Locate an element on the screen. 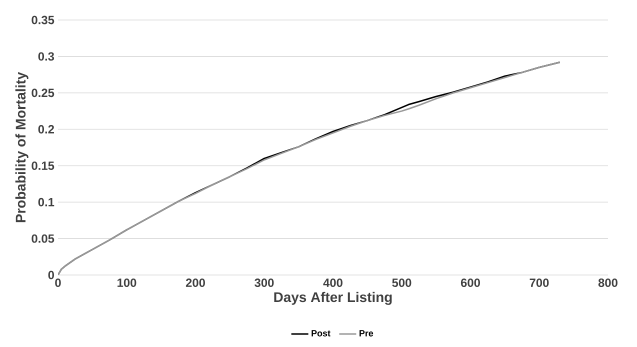  x-tick-label: 0 is located at coordinates (58, 282).